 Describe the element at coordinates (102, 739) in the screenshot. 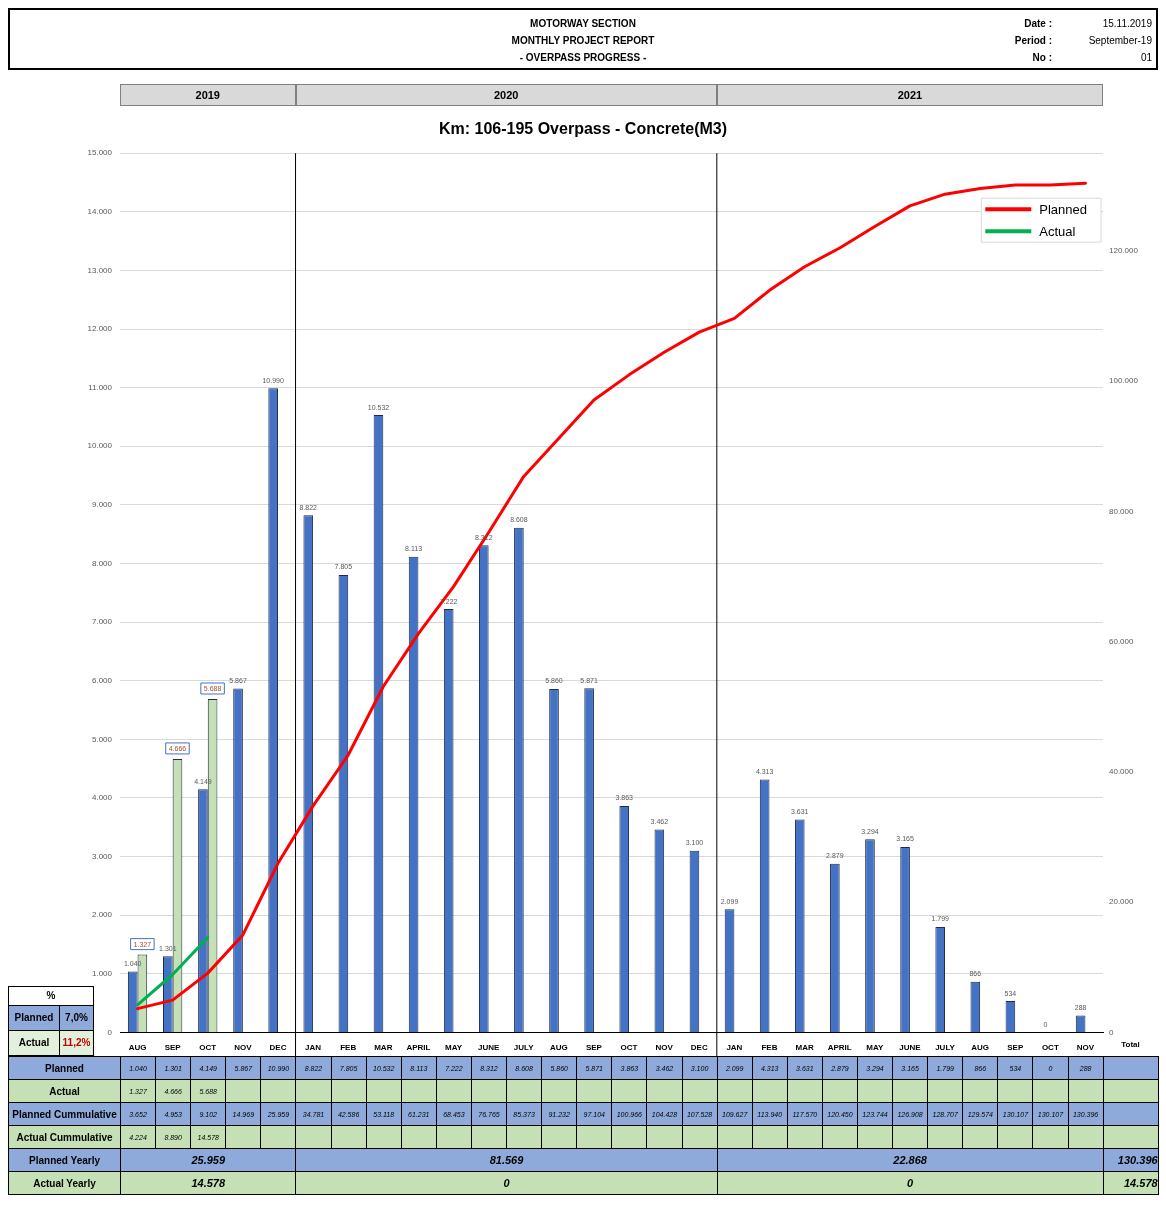

I see `y-tick-label: 5.000` at that location.